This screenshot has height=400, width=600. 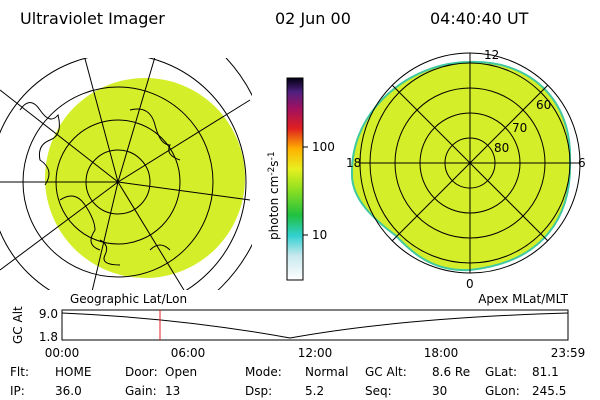 What do you see at coordinates (545, 372) in the screenshot?
I see `status-value: 81.1` at bounding box center [545, 372].